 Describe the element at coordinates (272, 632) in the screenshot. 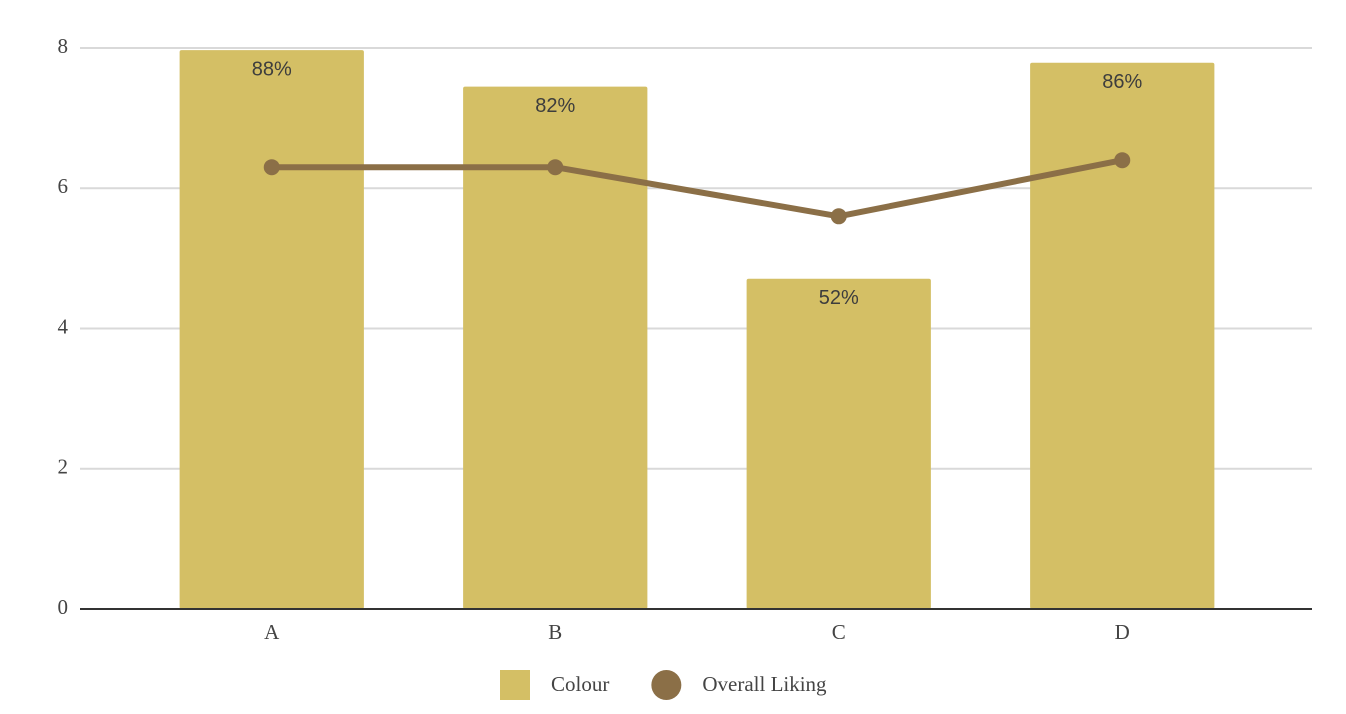

I see `x-tick-label: A` at that location.